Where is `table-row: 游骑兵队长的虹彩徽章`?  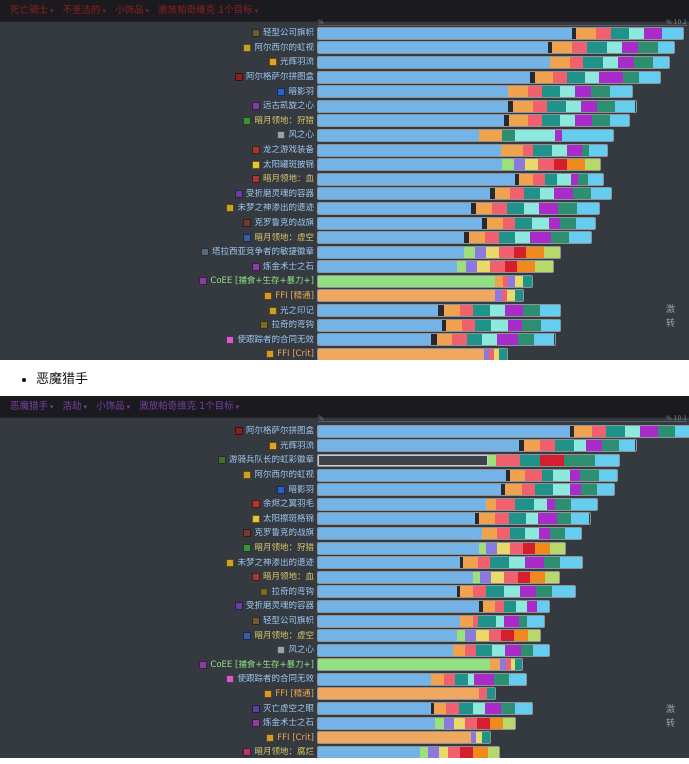
table-row: 游骑兵队长的虹彩徽章 is located at coordinates (344, 460).